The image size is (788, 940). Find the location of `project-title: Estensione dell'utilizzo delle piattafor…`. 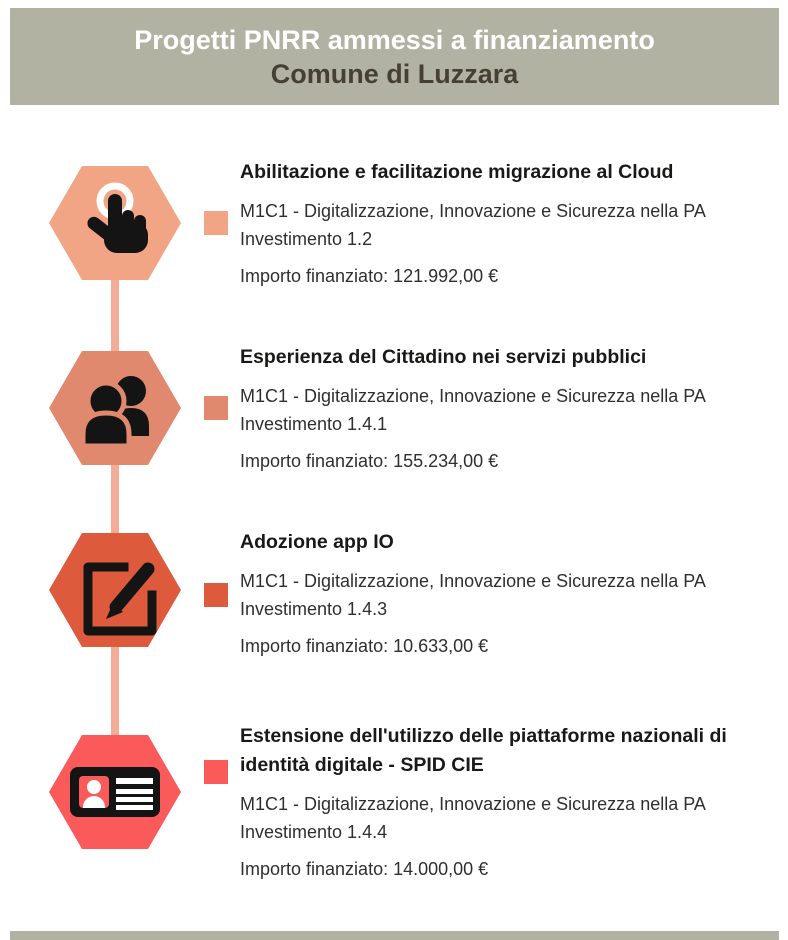

project-title: Estensione dell'utilizzo delle piattafor… is located at coordinates (483, 750).